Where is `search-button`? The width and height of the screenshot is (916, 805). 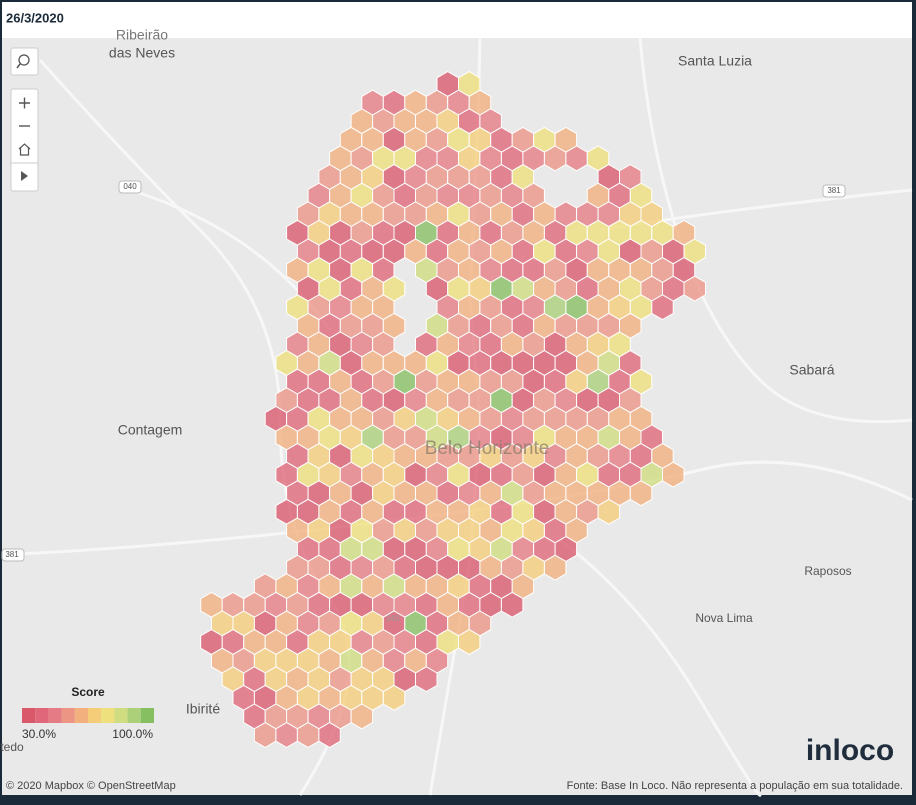
search-button is located at coordinates (24, 61).